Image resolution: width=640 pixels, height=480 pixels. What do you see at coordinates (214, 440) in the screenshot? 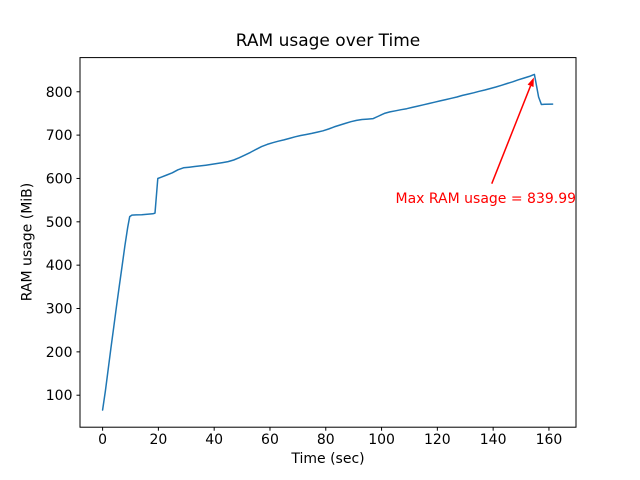
I see `x-tick-label: 40` at bounding box center [214, 440].